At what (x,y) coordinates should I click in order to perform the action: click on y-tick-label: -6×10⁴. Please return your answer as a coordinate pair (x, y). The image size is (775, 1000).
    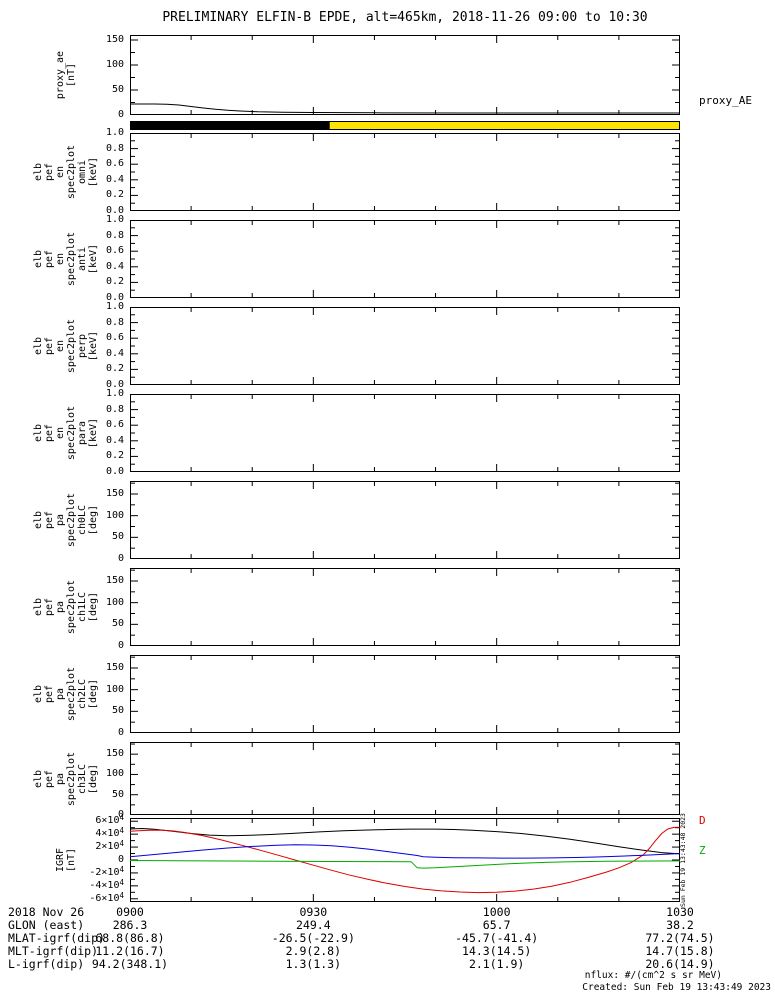
    Looking at the image, I should click on (106, 897).